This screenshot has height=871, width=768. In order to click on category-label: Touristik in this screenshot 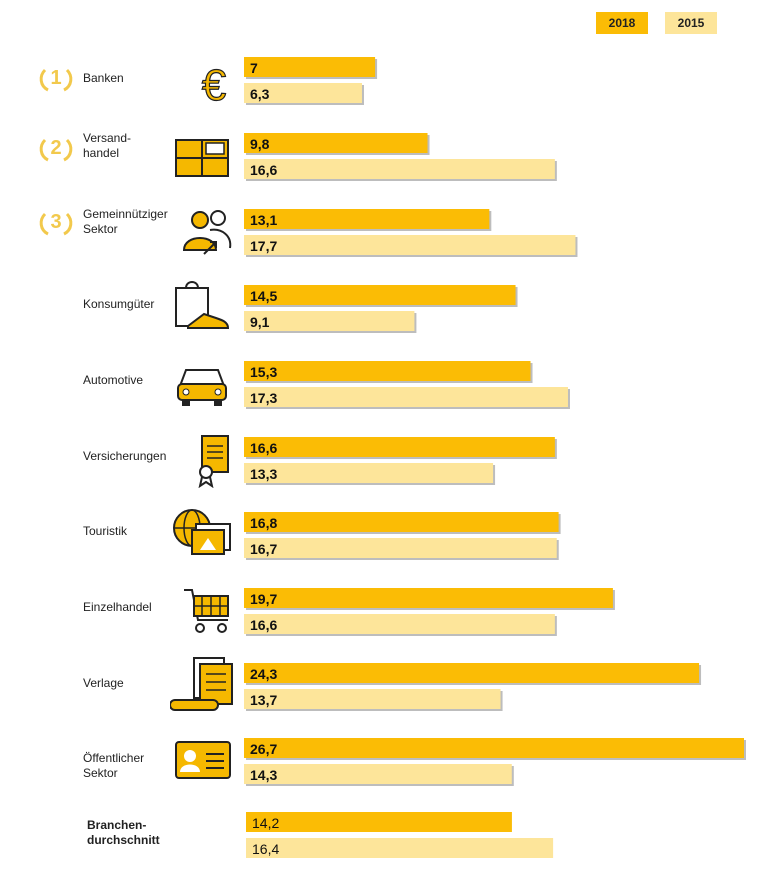, I will do `click(105, 531)`.